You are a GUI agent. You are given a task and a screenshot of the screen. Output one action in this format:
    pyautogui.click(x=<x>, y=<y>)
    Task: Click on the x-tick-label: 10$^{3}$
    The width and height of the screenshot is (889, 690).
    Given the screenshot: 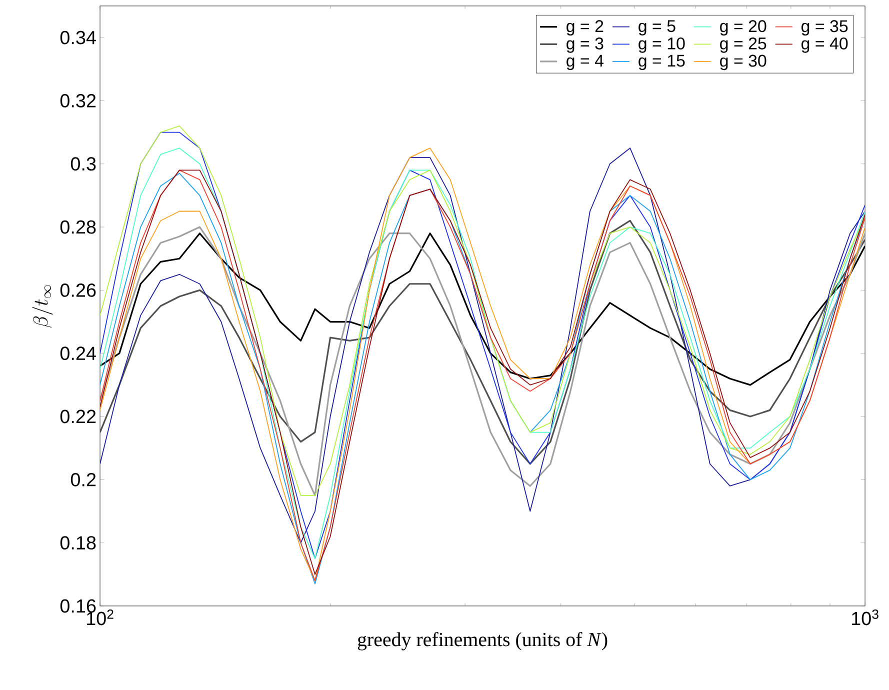 What is the action you would take?
    pyautogui.click(x=865, y=618)
    